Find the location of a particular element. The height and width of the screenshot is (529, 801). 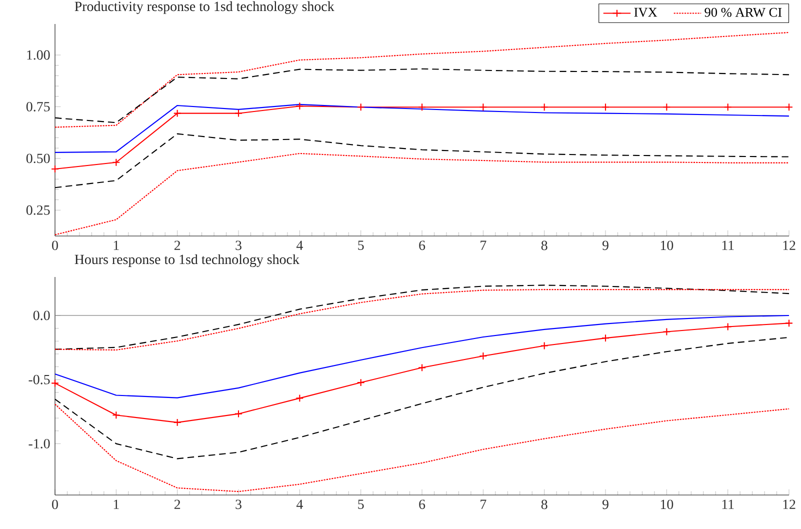

y-tick-label: 0.75 is located at coordinates (38, 107).